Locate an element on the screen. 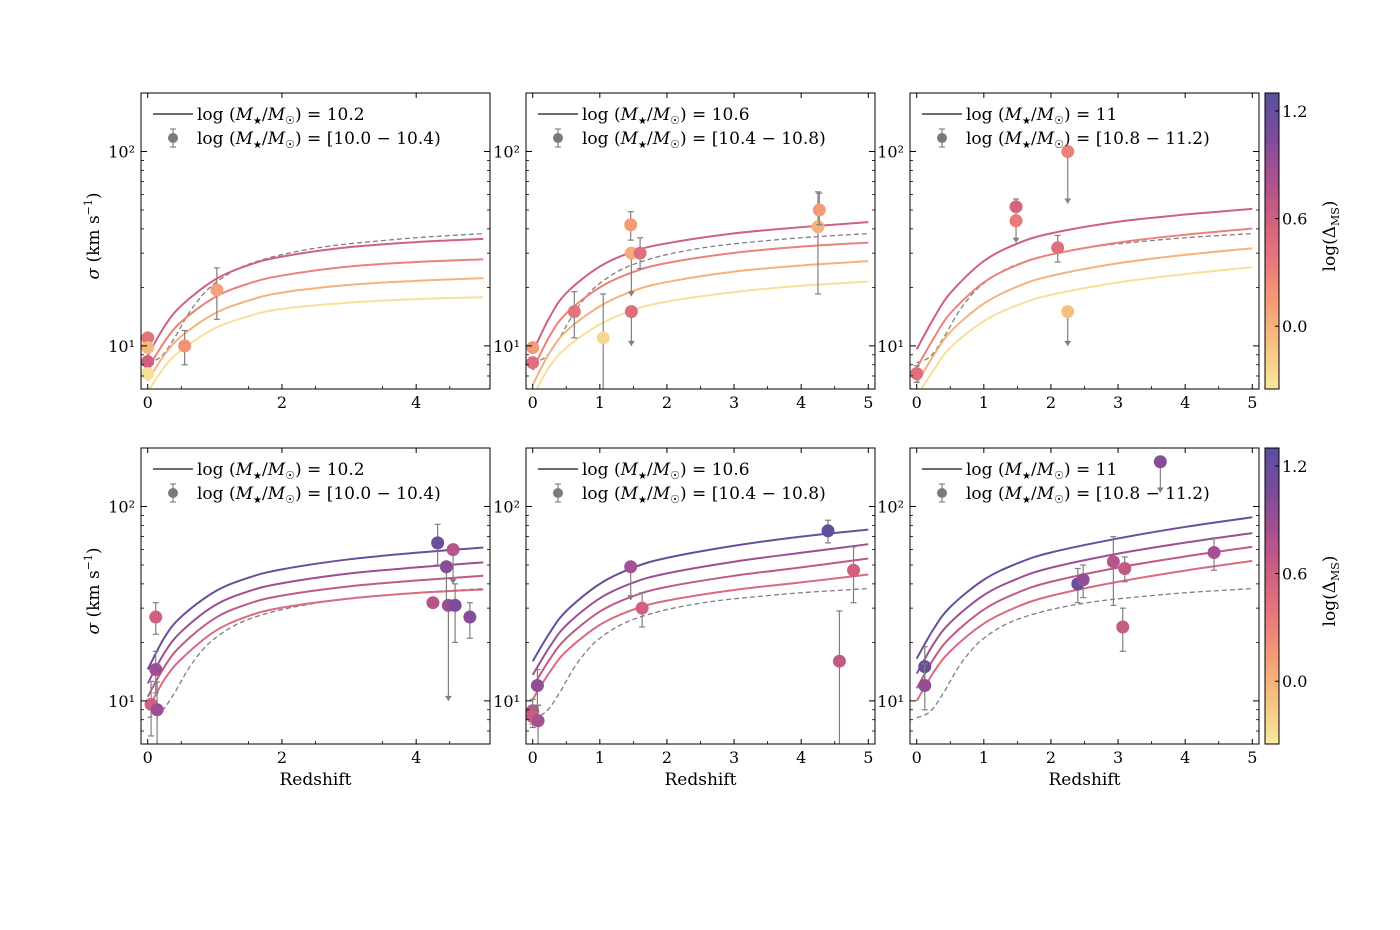  y-axis-label: σ (km s−1) is located at coordinates (93, 235).